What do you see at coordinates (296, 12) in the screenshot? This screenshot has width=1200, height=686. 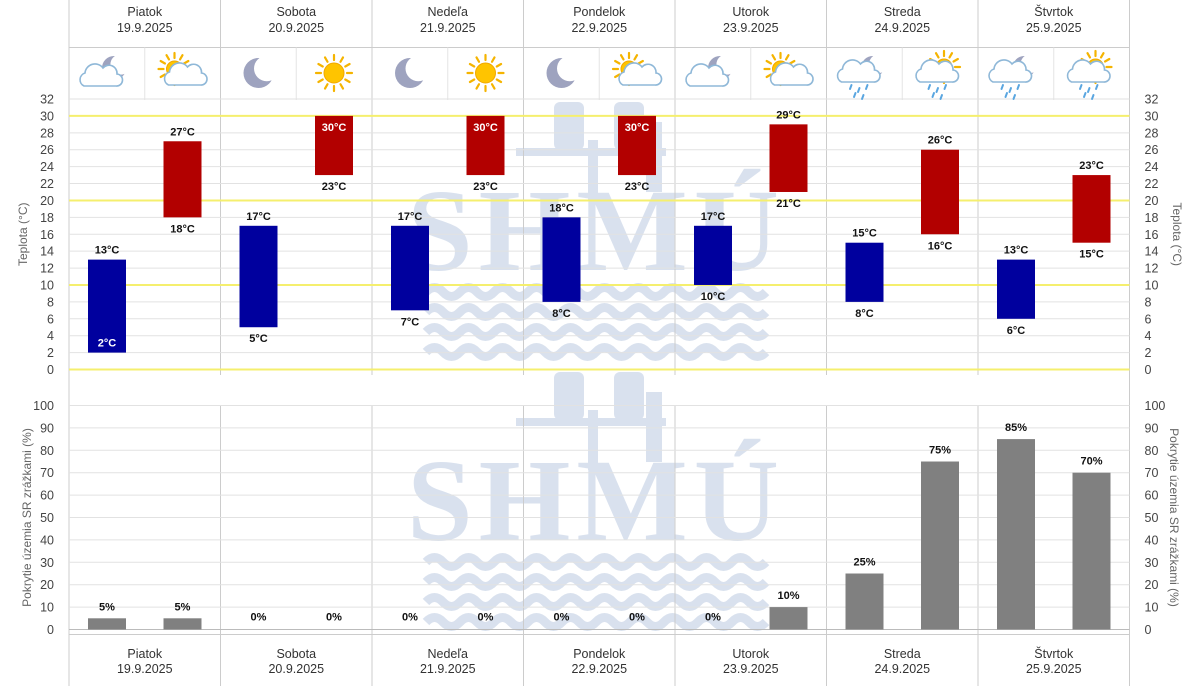 I see `day-name-top: Sobota` at bounding box center [296, 12].